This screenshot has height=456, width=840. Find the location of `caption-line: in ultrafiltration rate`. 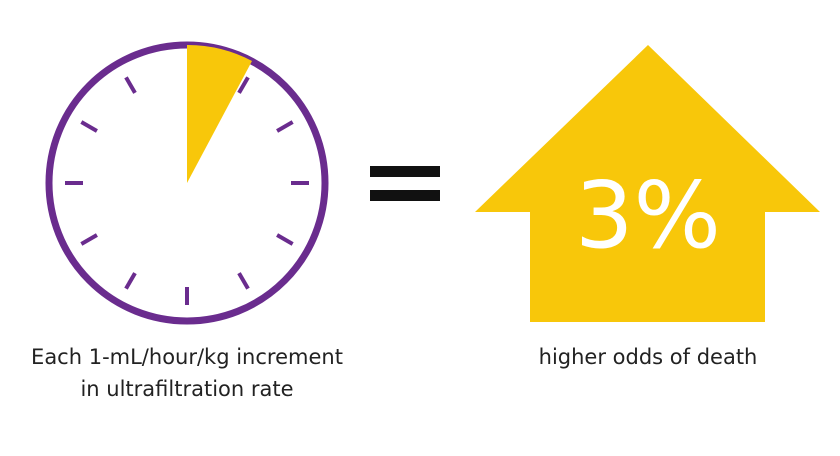

caption-line: in ultrafiltration rate is located at coordinates (186, 389).